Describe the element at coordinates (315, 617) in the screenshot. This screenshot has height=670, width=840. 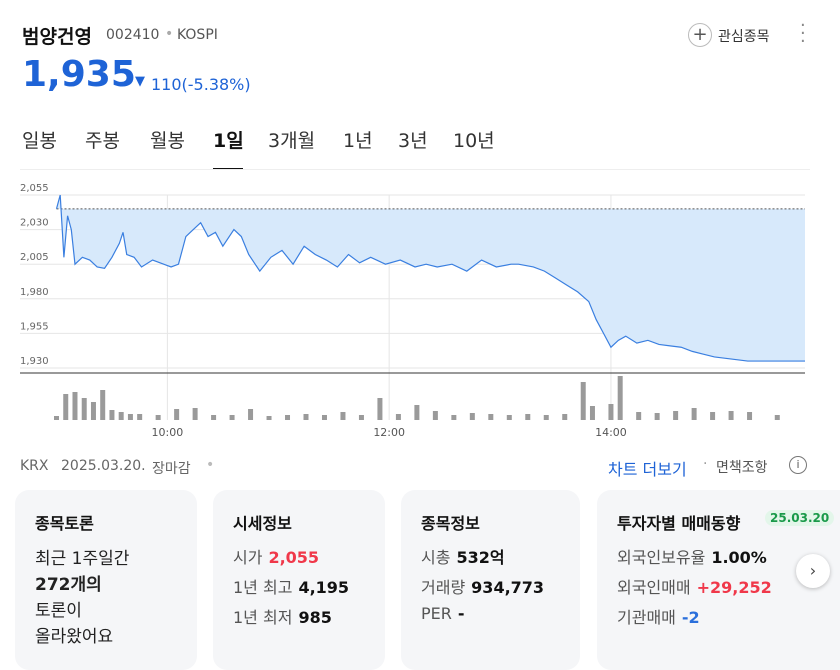
I see `row-value: 985` at that location.